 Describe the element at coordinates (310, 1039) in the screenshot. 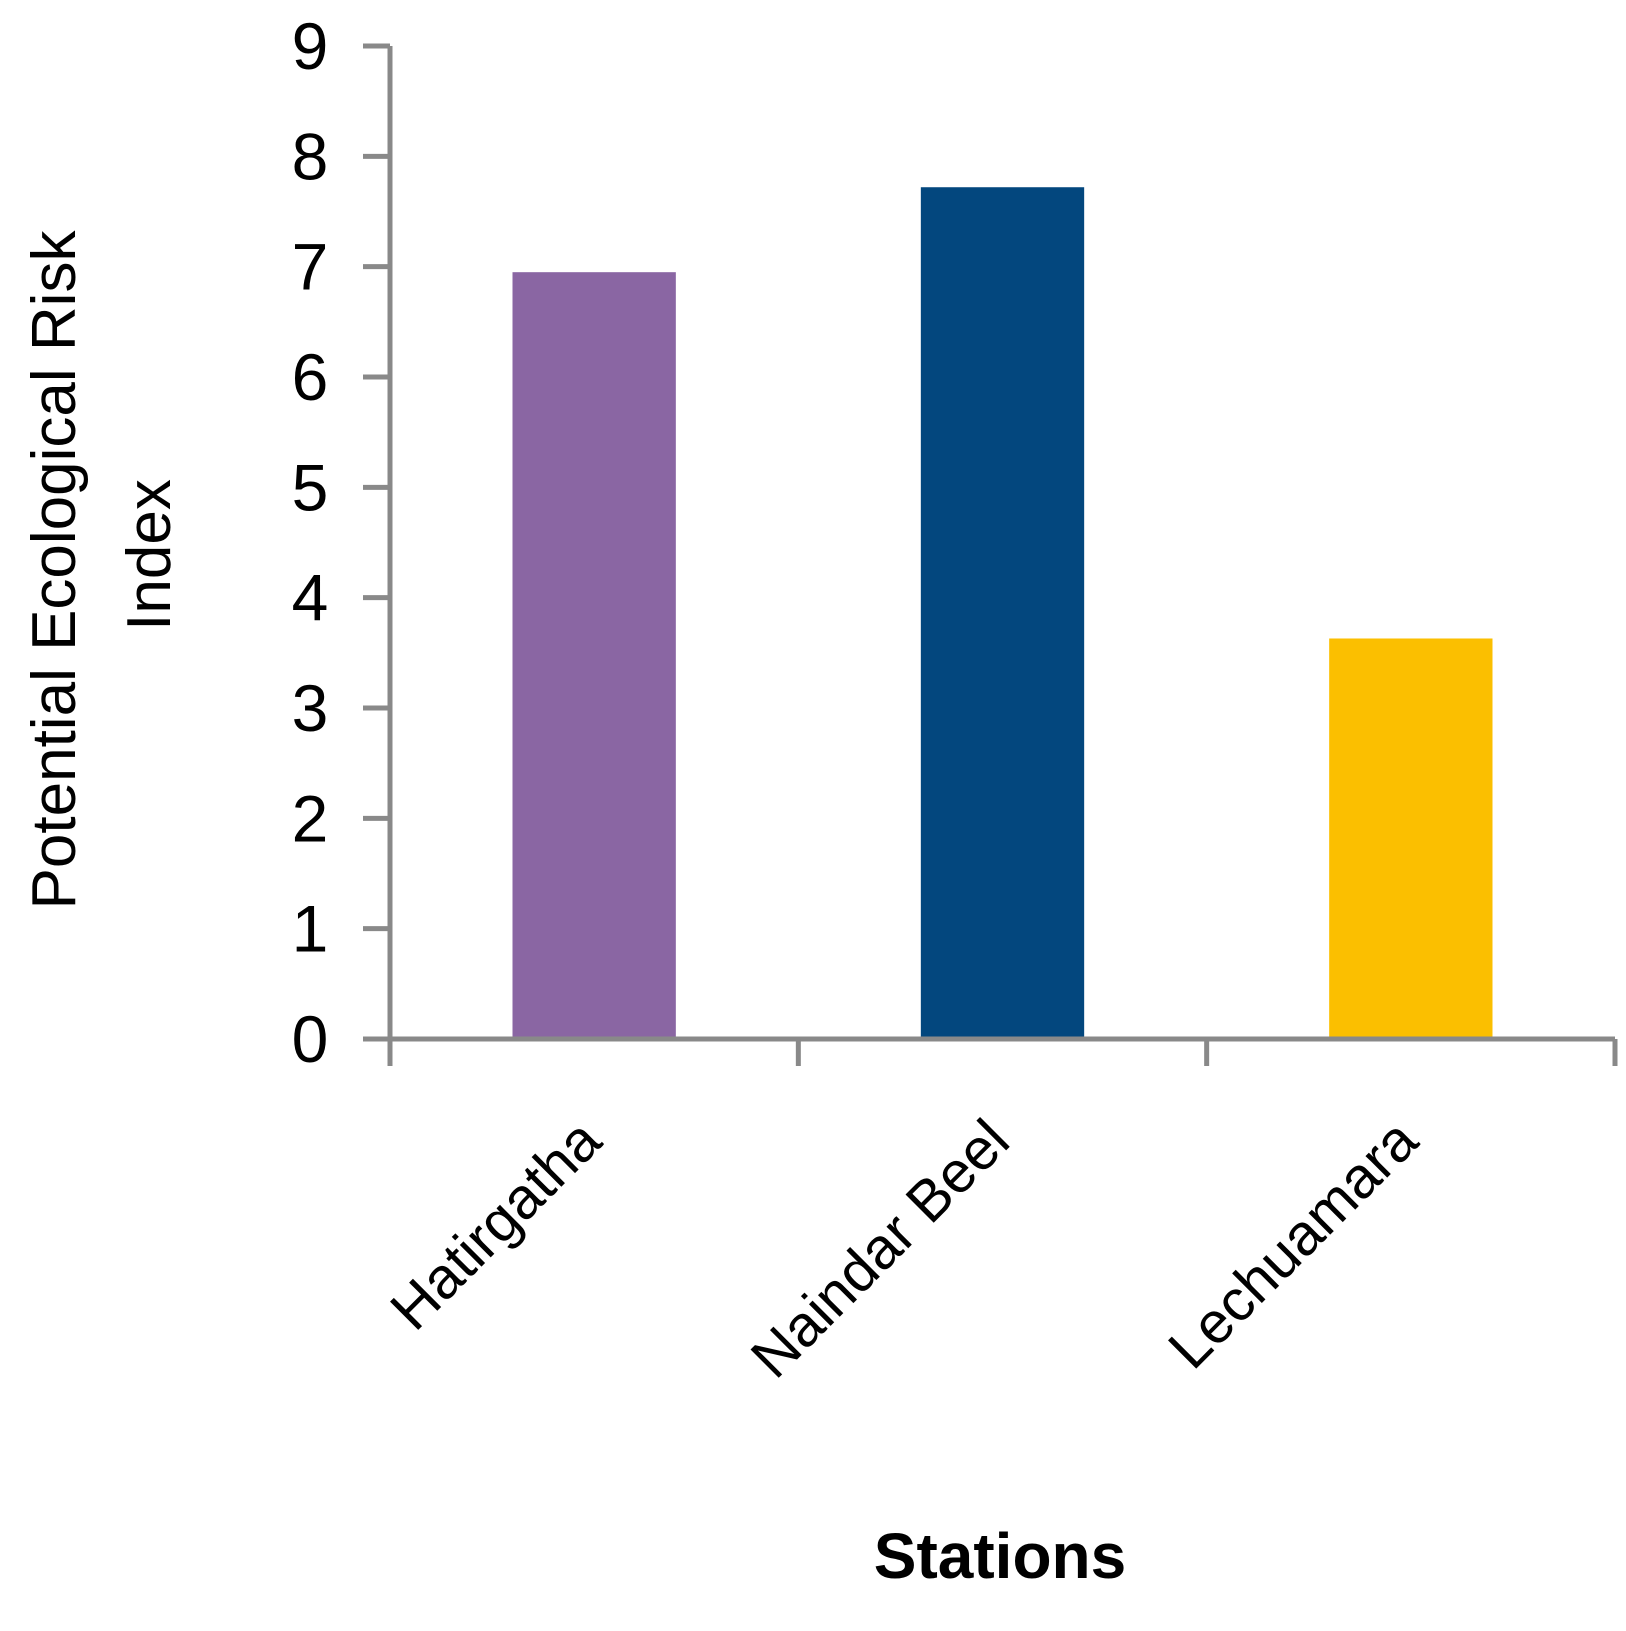

I see `y-tick-label: 0` at that location.